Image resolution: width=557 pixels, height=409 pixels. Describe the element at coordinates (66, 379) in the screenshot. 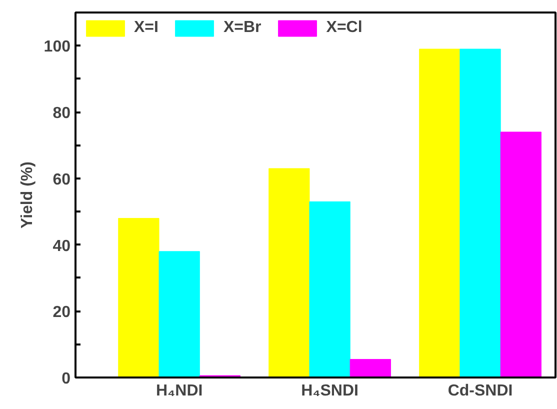

I see `y-tick-label: 0` at that location.